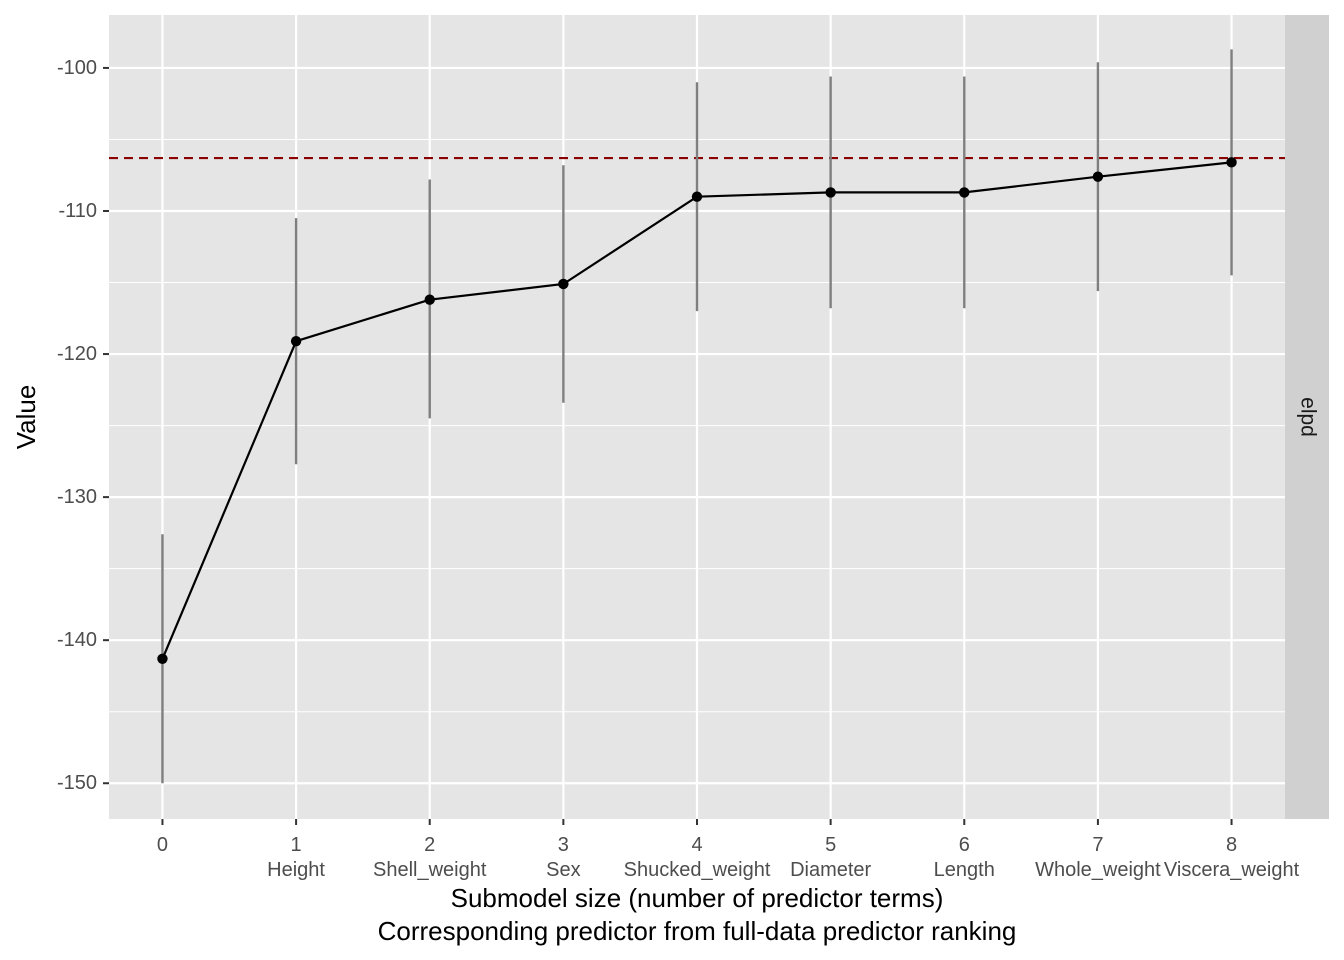 The height and width of the screenshot is (960, 1344). I want to click on x-tick-label: 7, so click(1097, 845).